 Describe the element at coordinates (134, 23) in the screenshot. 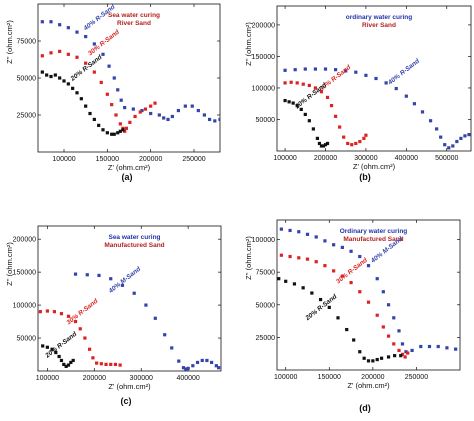

I see `chart-subtitle: River Sand` at that location.